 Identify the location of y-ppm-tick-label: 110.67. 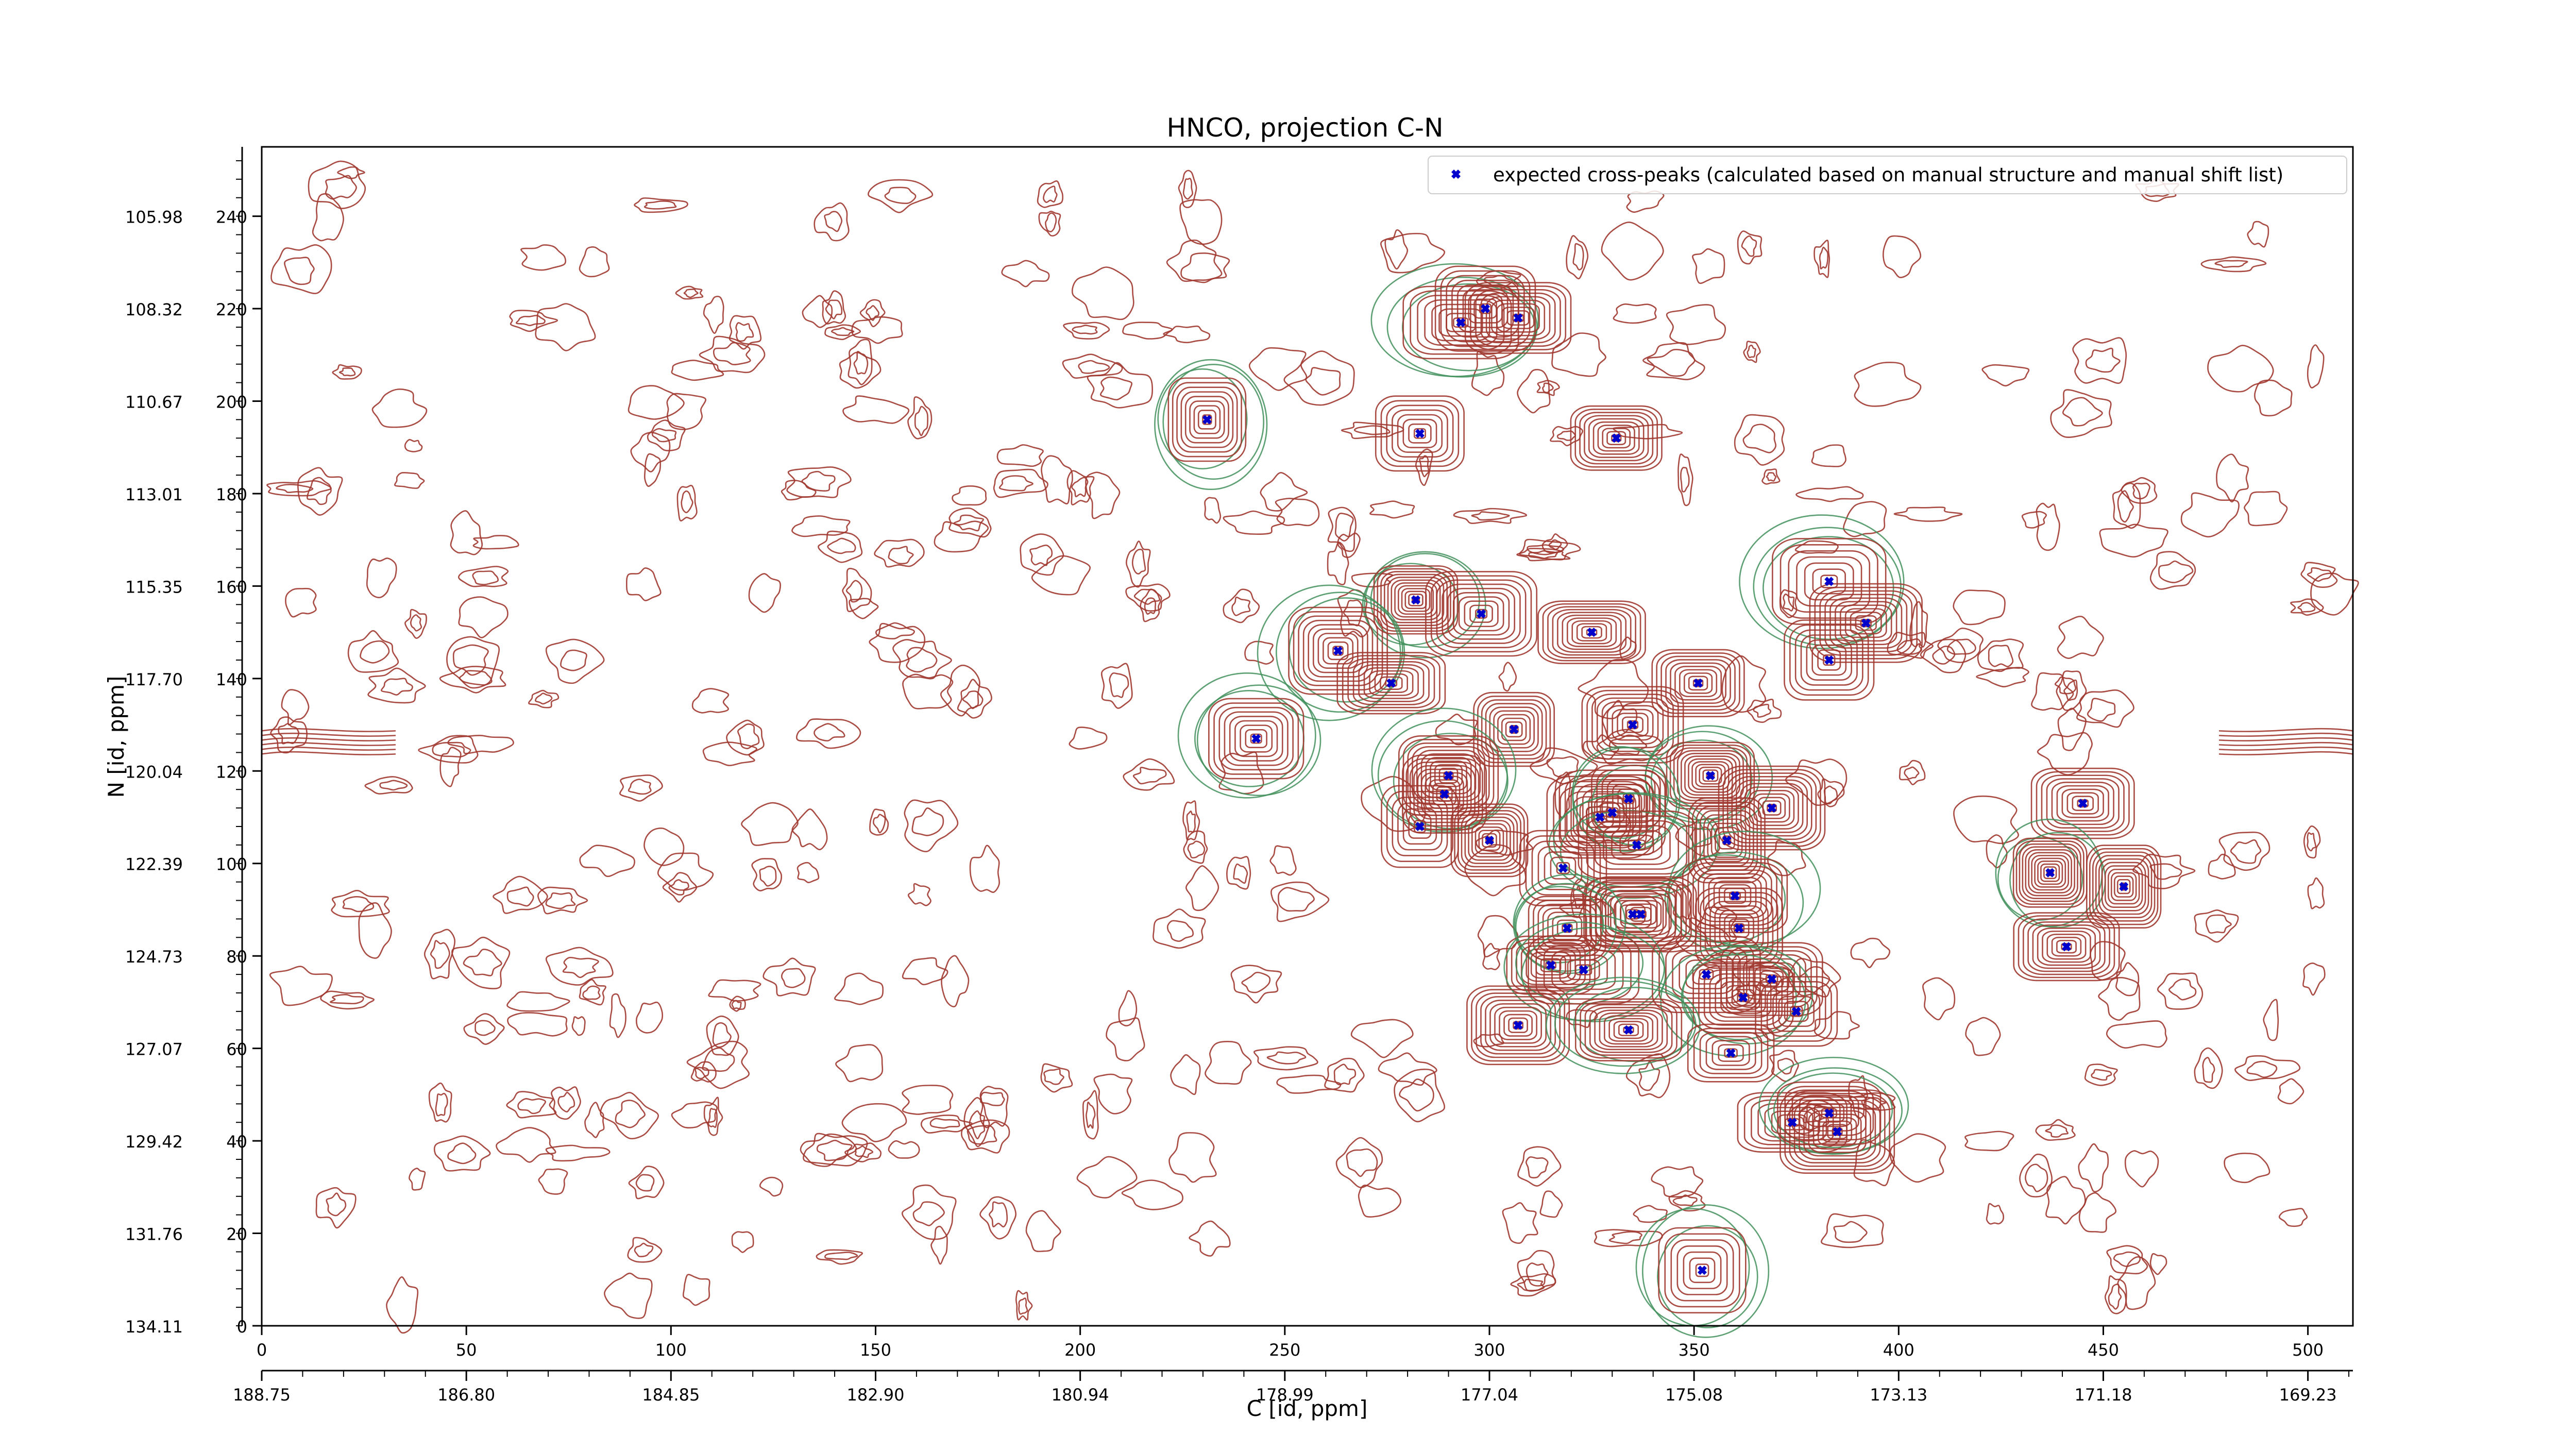
(154, 402).